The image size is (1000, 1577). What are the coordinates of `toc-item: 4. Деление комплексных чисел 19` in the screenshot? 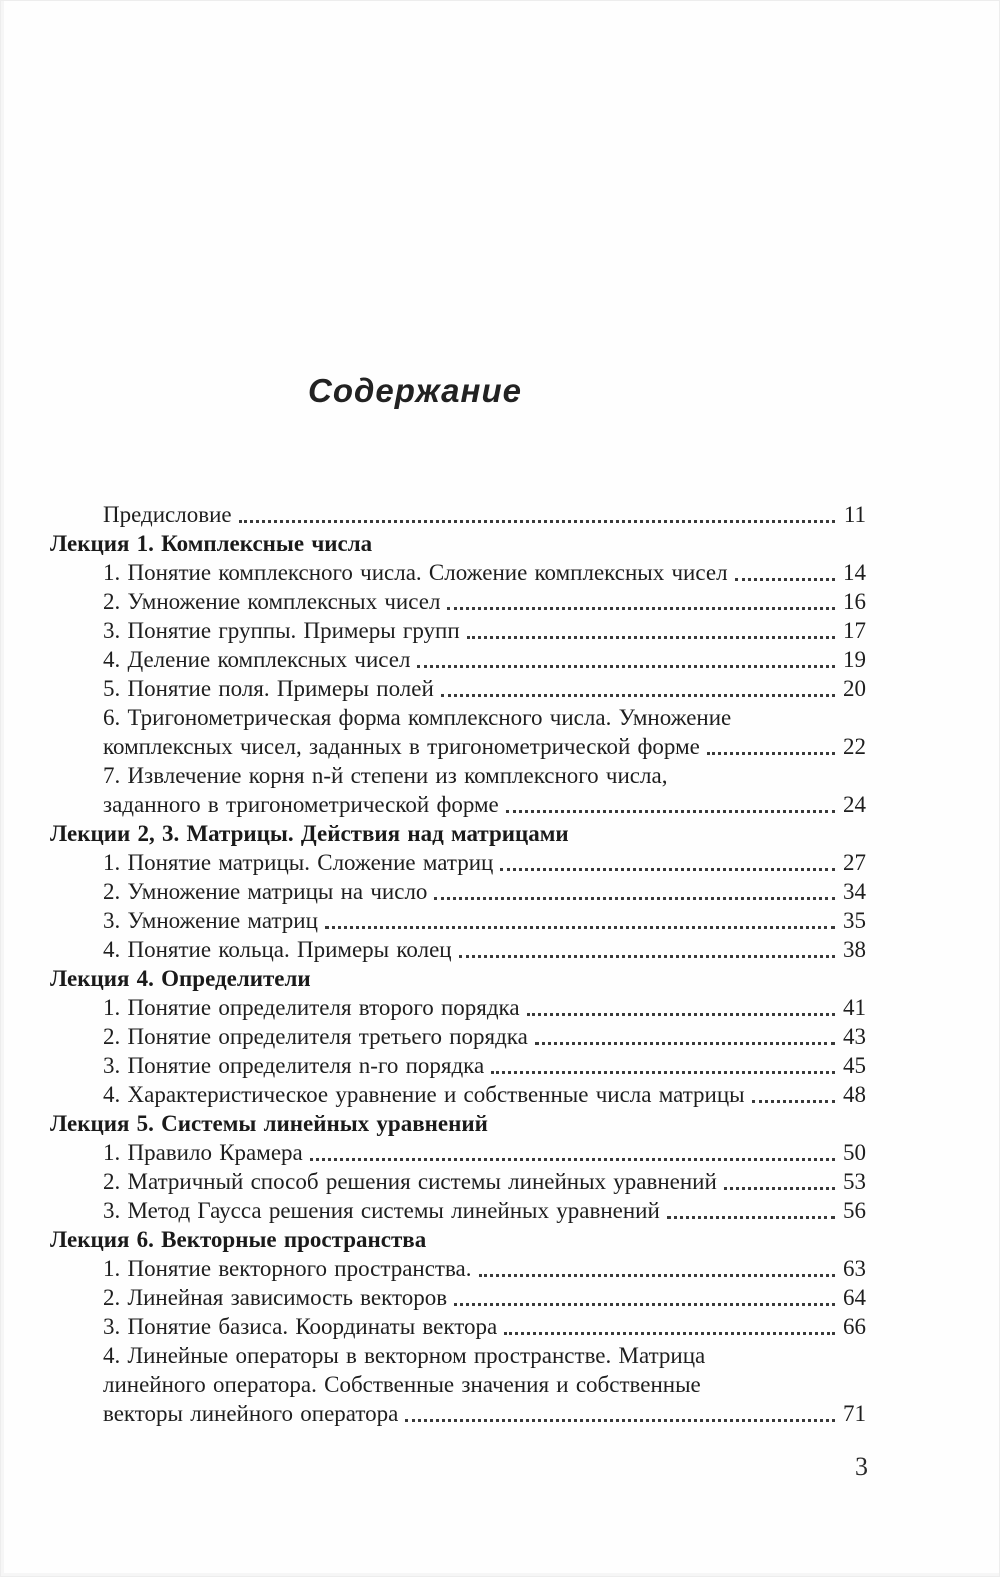 It's located at (458, 659).